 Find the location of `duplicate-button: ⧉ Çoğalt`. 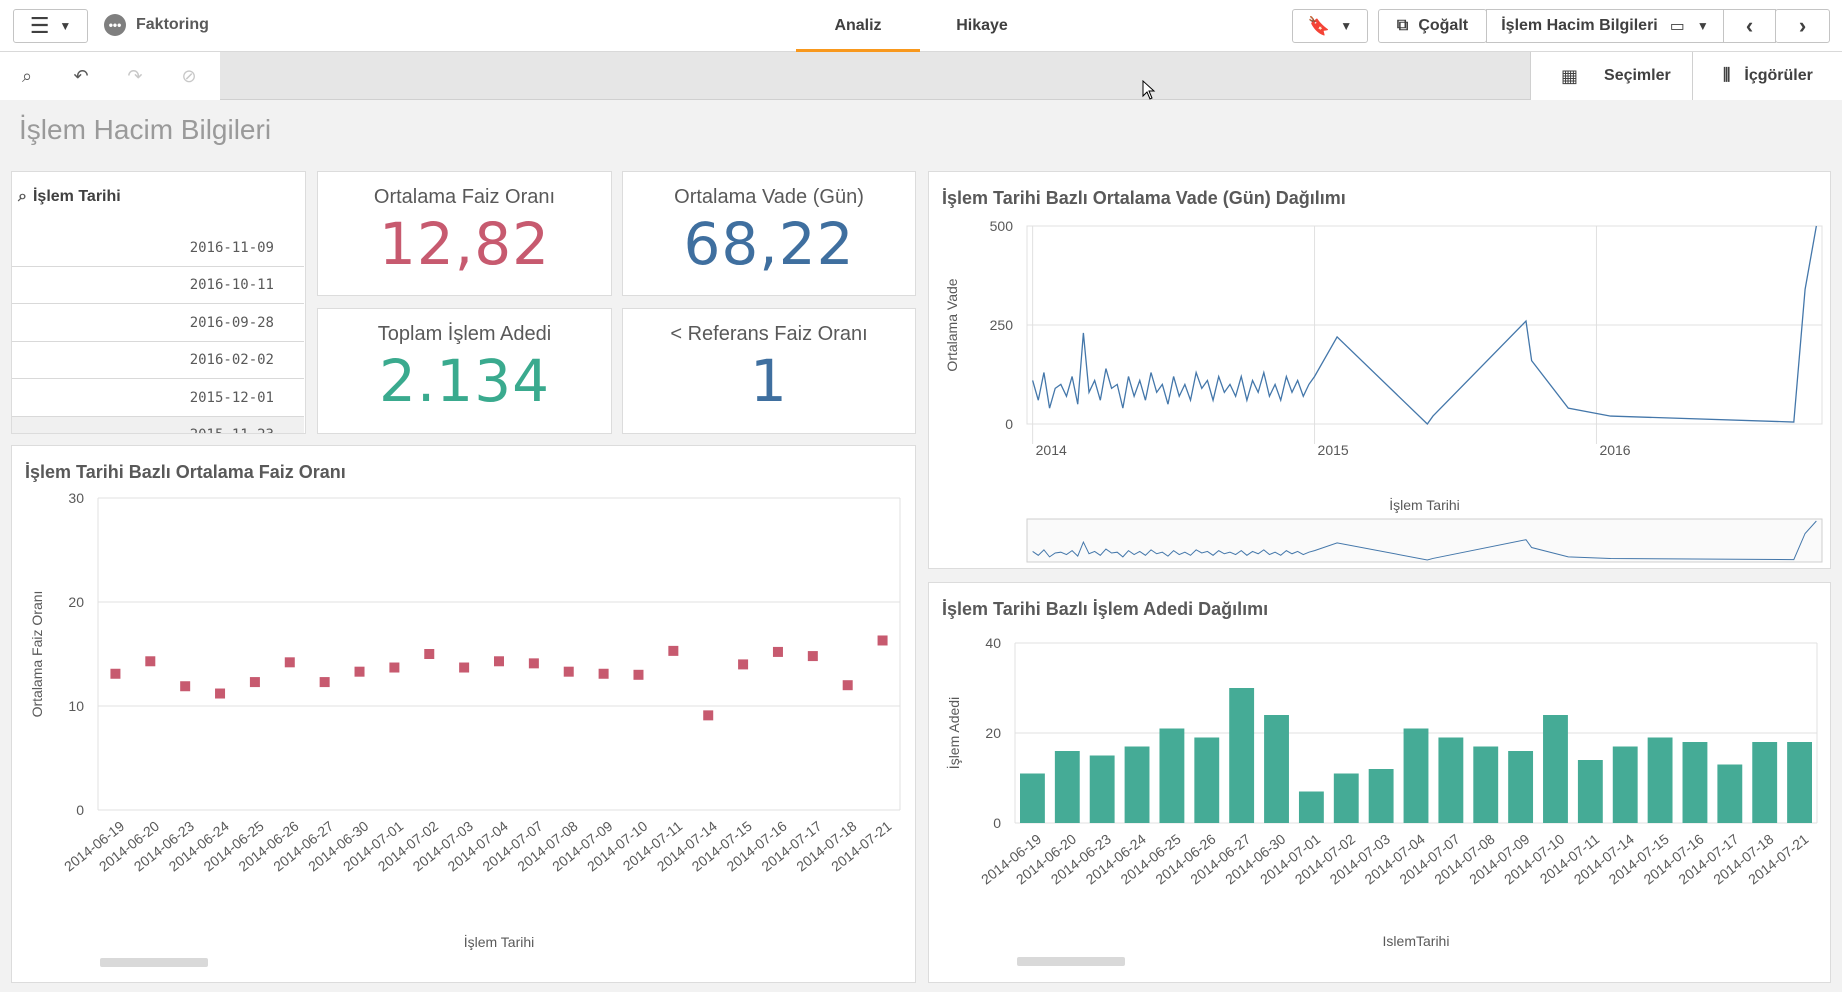

duplicate-button: ⧉ Çoğalt is located at coordinates (1432, 26).